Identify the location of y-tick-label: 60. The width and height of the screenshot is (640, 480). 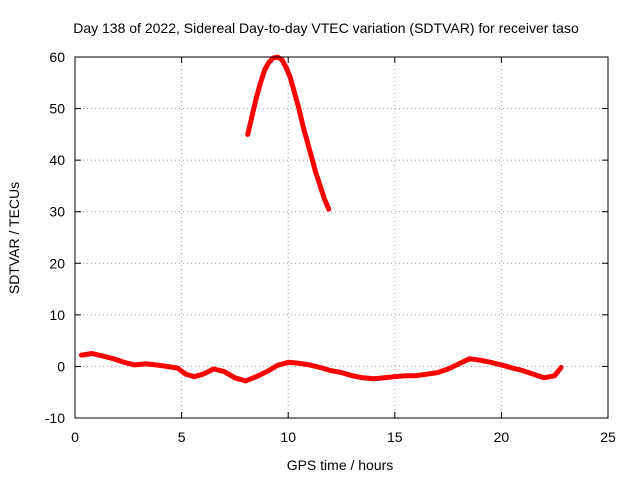
(57, 57).